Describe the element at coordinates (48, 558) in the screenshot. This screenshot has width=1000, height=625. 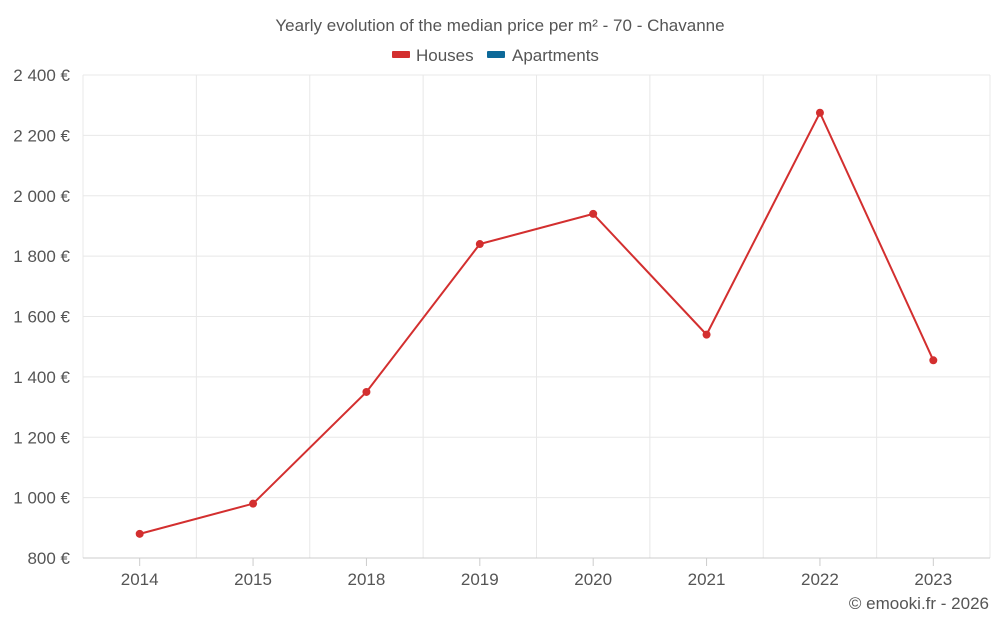
I see `y-tick-label: 800 €` at that location.